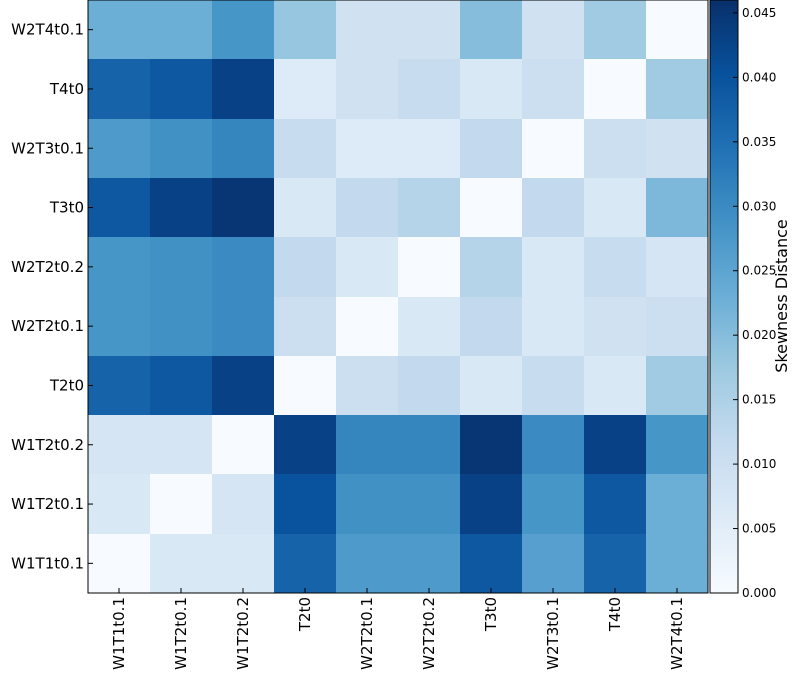 The height and width of the screenshot is (679, 792). What do you see at coordinates (759, 271) in the screenshot?
I see `colorbar-tick-label: 0.025` at bounding box center [759, 271].